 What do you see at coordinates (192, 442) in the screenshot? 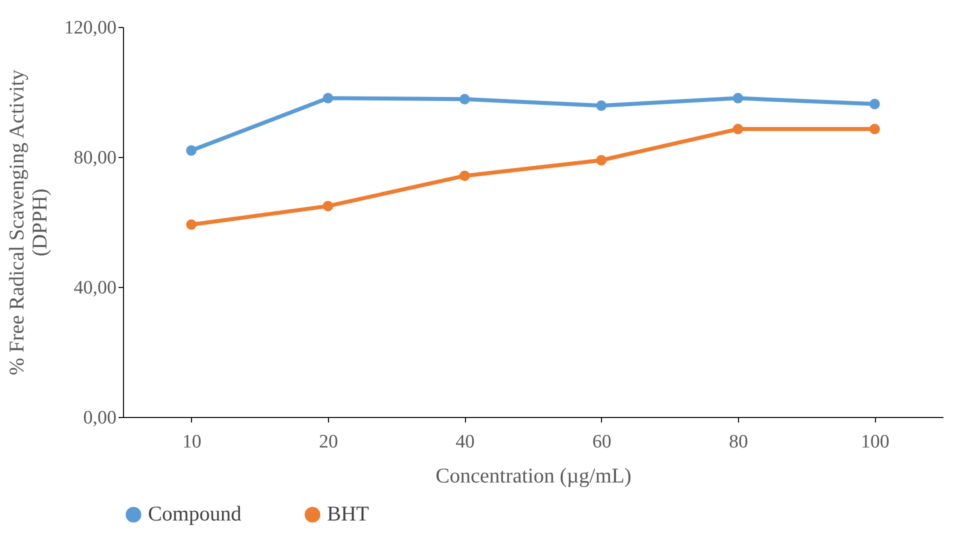
I see `x-tick-label: 10` at bounding box center [192, 442].